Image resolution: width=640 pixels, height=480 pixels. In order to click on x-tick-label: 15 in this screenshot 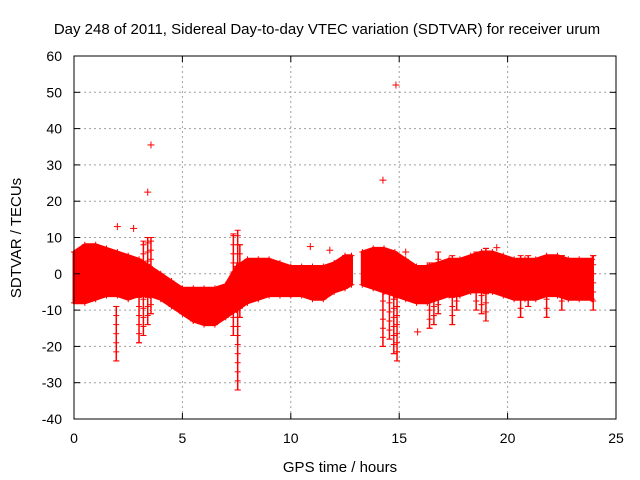, I will do `click(399, 438)`.